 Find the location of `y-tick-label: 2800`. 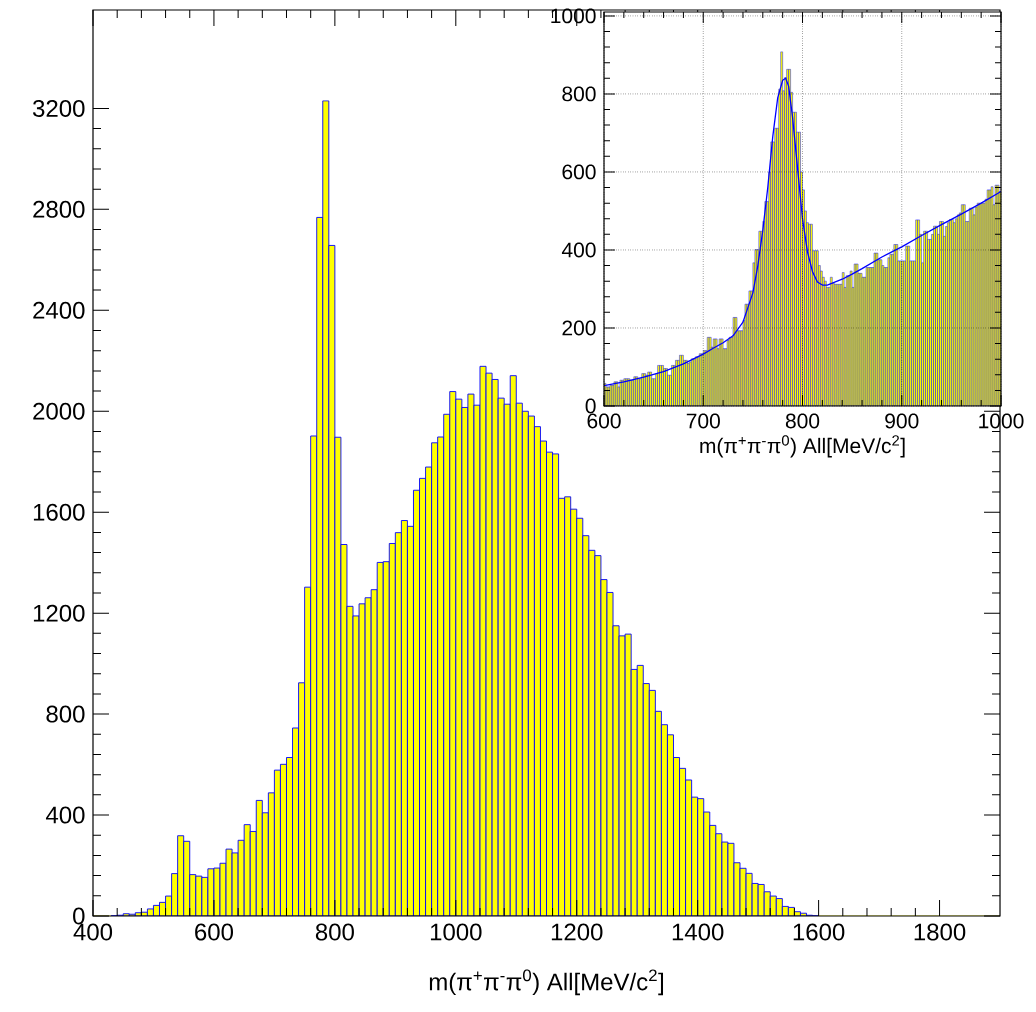

y-tick-label: 2800 is located at coordinates (59, 209).